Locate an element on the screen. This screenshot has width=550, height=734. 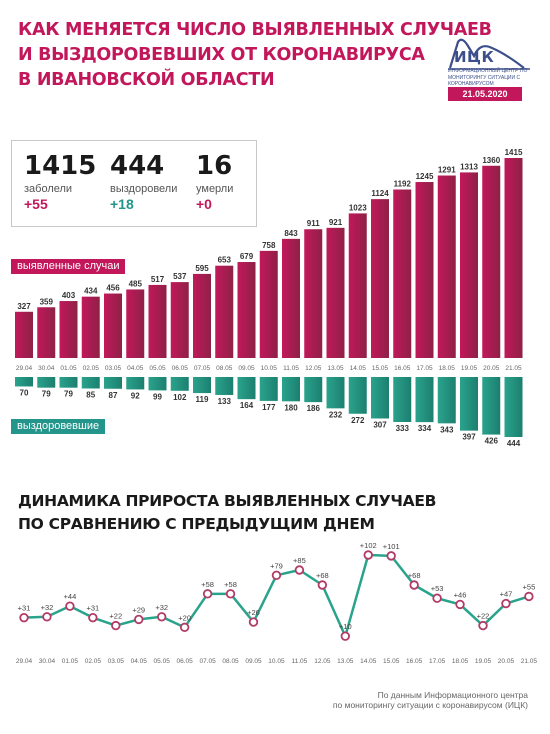
section-title-line-2: ПО СРАВНЕНИЮ С ПРЕДЫДУЩИМ ДНЕМ is located at coordinates (196, 524).